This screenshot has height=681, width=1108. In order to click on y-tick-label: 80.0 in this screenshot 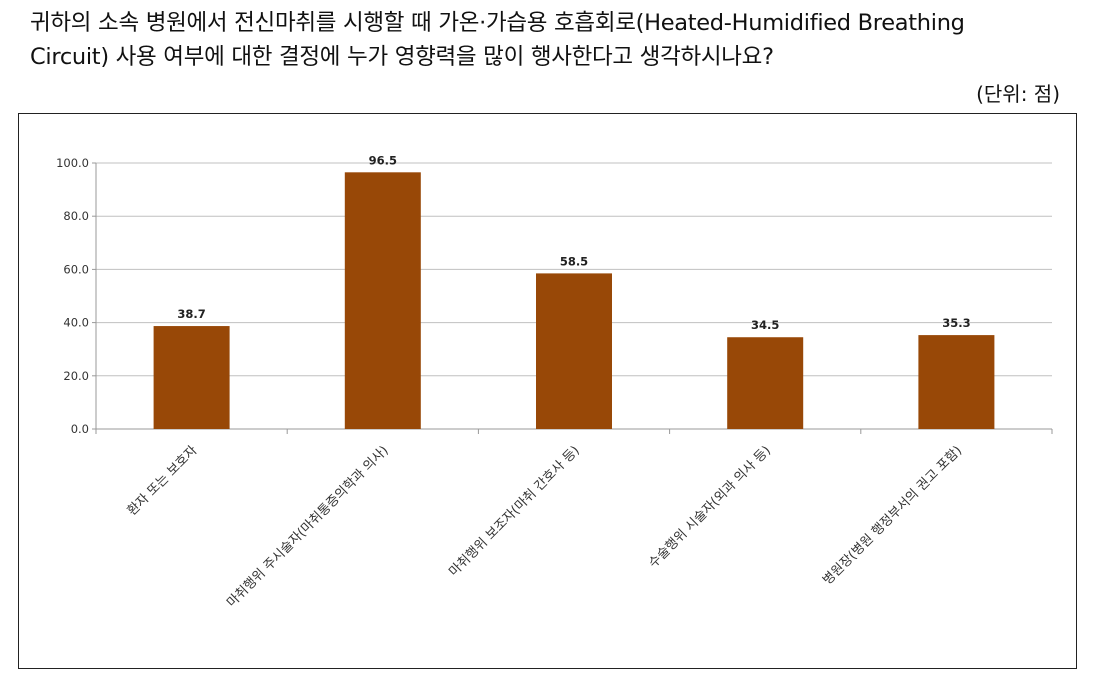, I will do `click(76, 216)`.